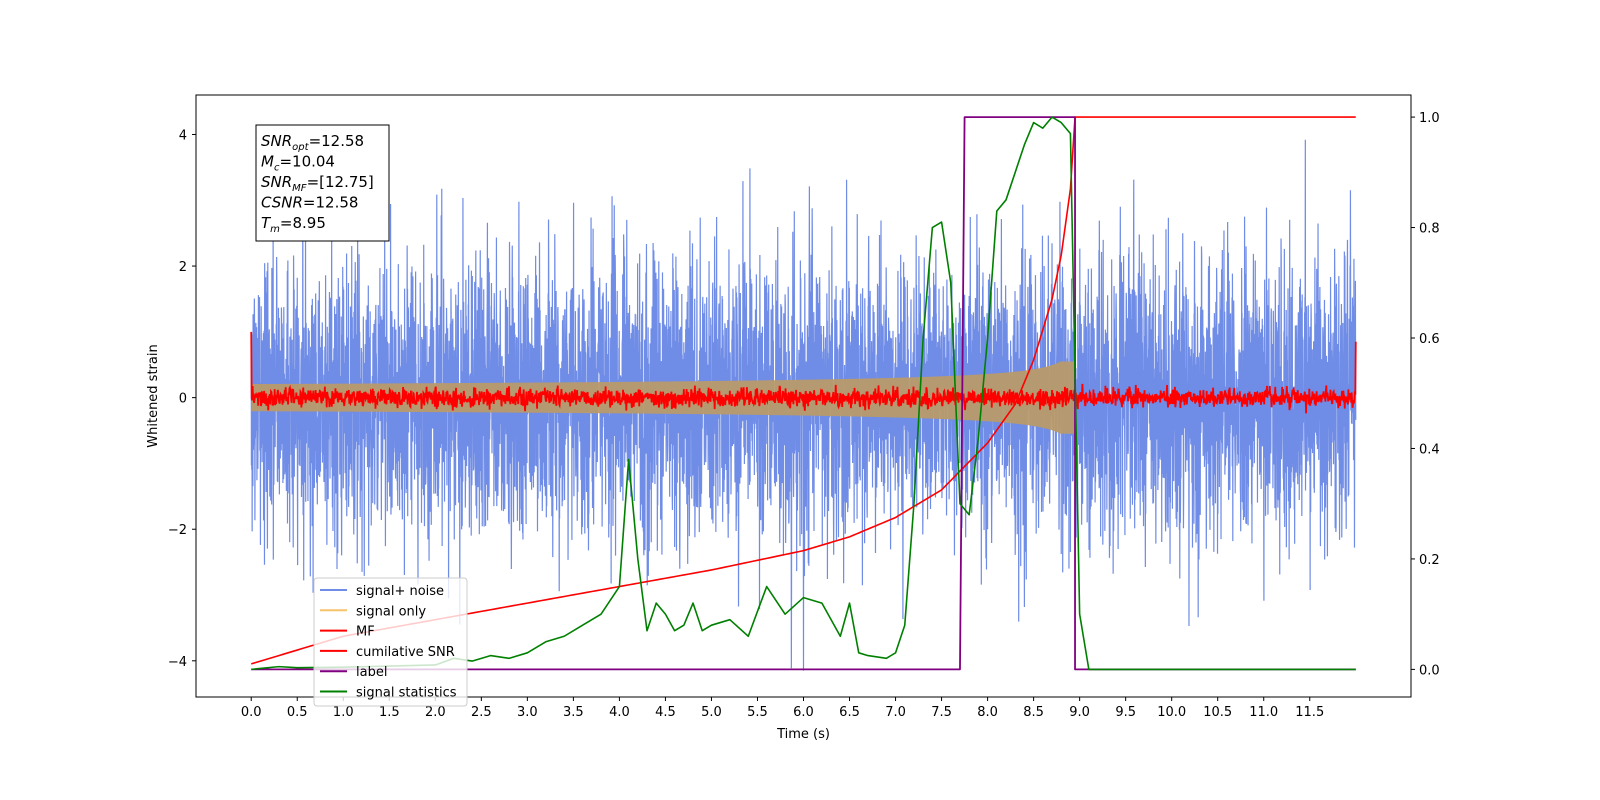 This screenshot has width=1600, height=800. What do you see at coordinates (527, 712) in the screenshot?
I see `x-tick-label: 3.0` at bounding box center [527, 712].